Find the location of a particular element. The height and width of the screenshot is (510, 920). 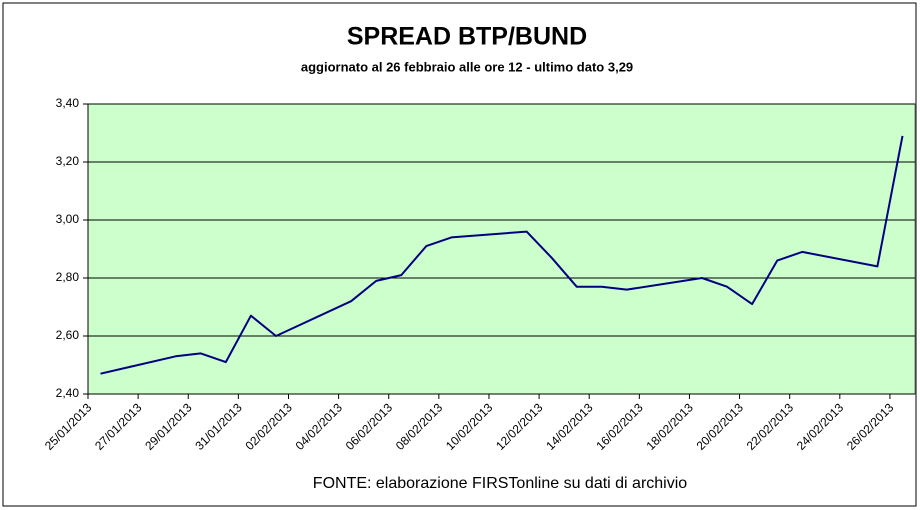

y-tick-label: 3,00 is located at coordinates (68, 219).